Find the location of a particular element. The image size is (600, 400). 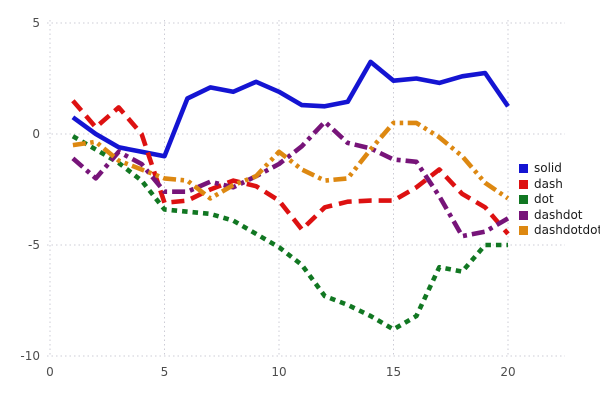

legend-swatch-dot is located at coordinates (523, 200).